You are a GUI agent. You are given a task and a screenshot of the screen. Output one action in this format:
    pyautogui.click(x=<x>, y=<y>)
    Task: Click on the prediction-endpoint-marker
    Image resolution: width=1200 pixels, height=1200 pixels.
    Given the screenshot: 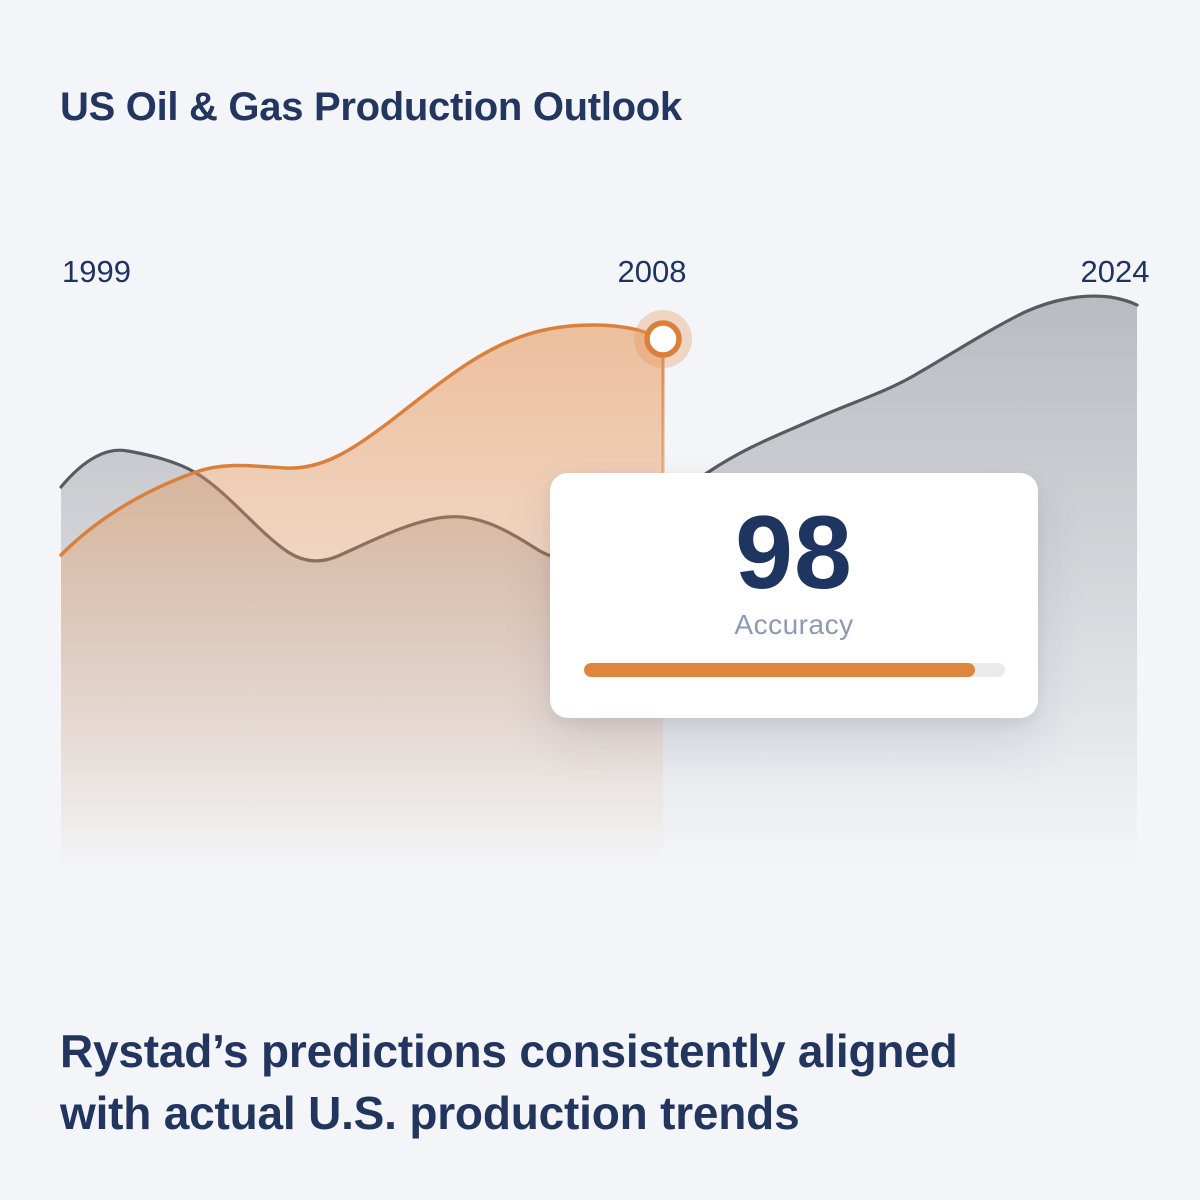 What is the action you would take?
    pyautogui.click(x=663, y=339)
    